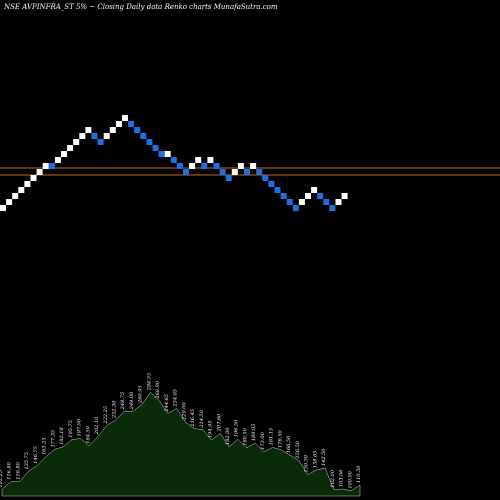  I want to click on volume-label: 156.50, so click(298, 449).